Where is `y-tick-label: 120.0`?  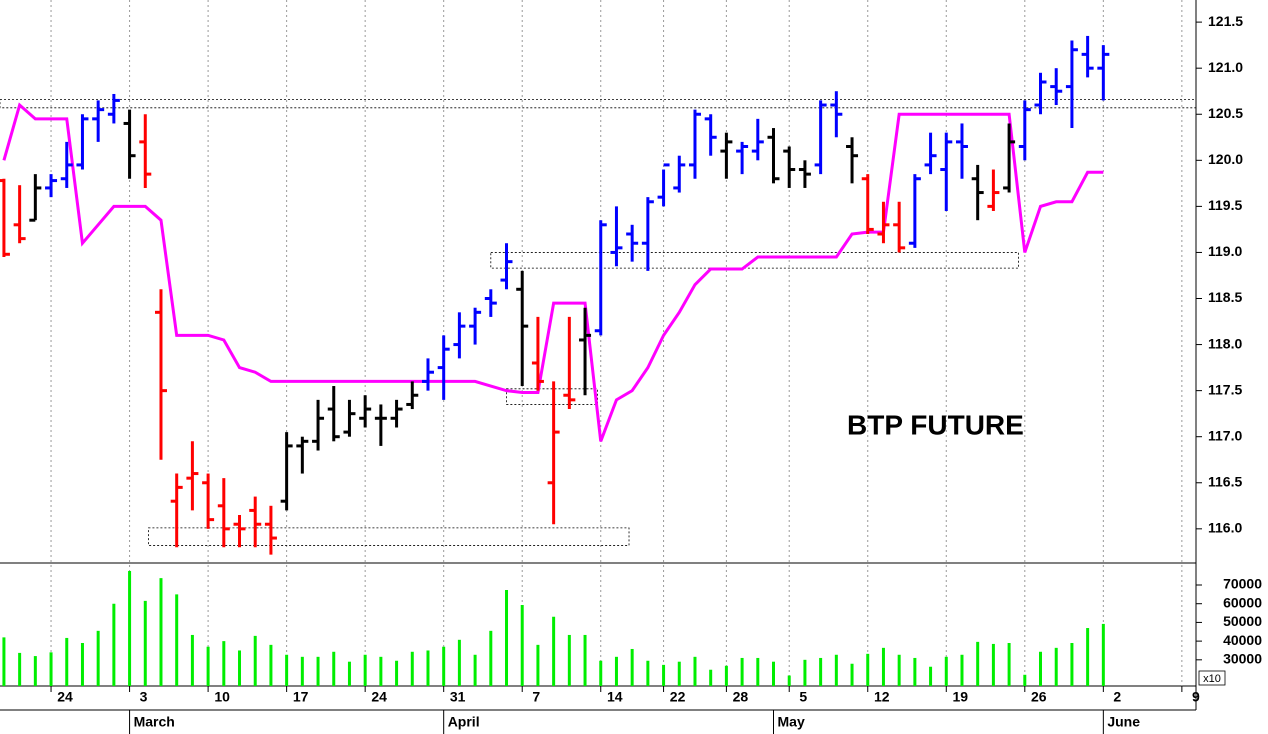 y-tick-label: 120.0 is located at coordinates (1225, 159).